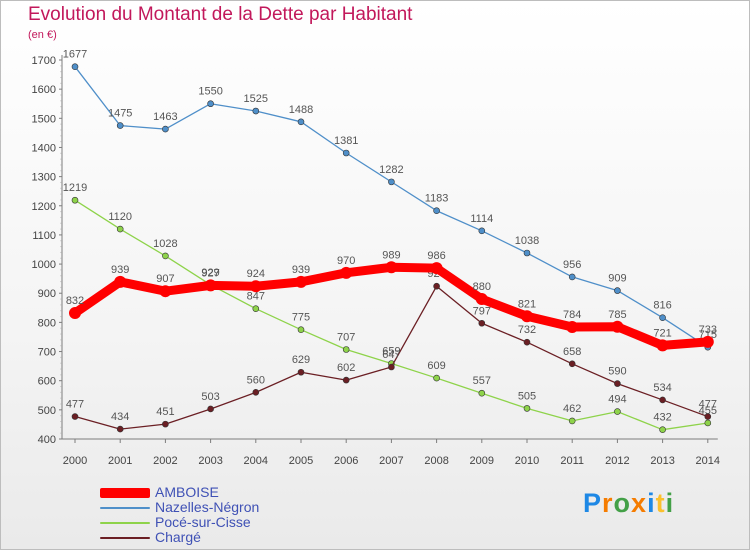 Image resolution: width=750 pixels, height=550 pixels. I want to click on data-label-charge: 629, so click(301, 360).